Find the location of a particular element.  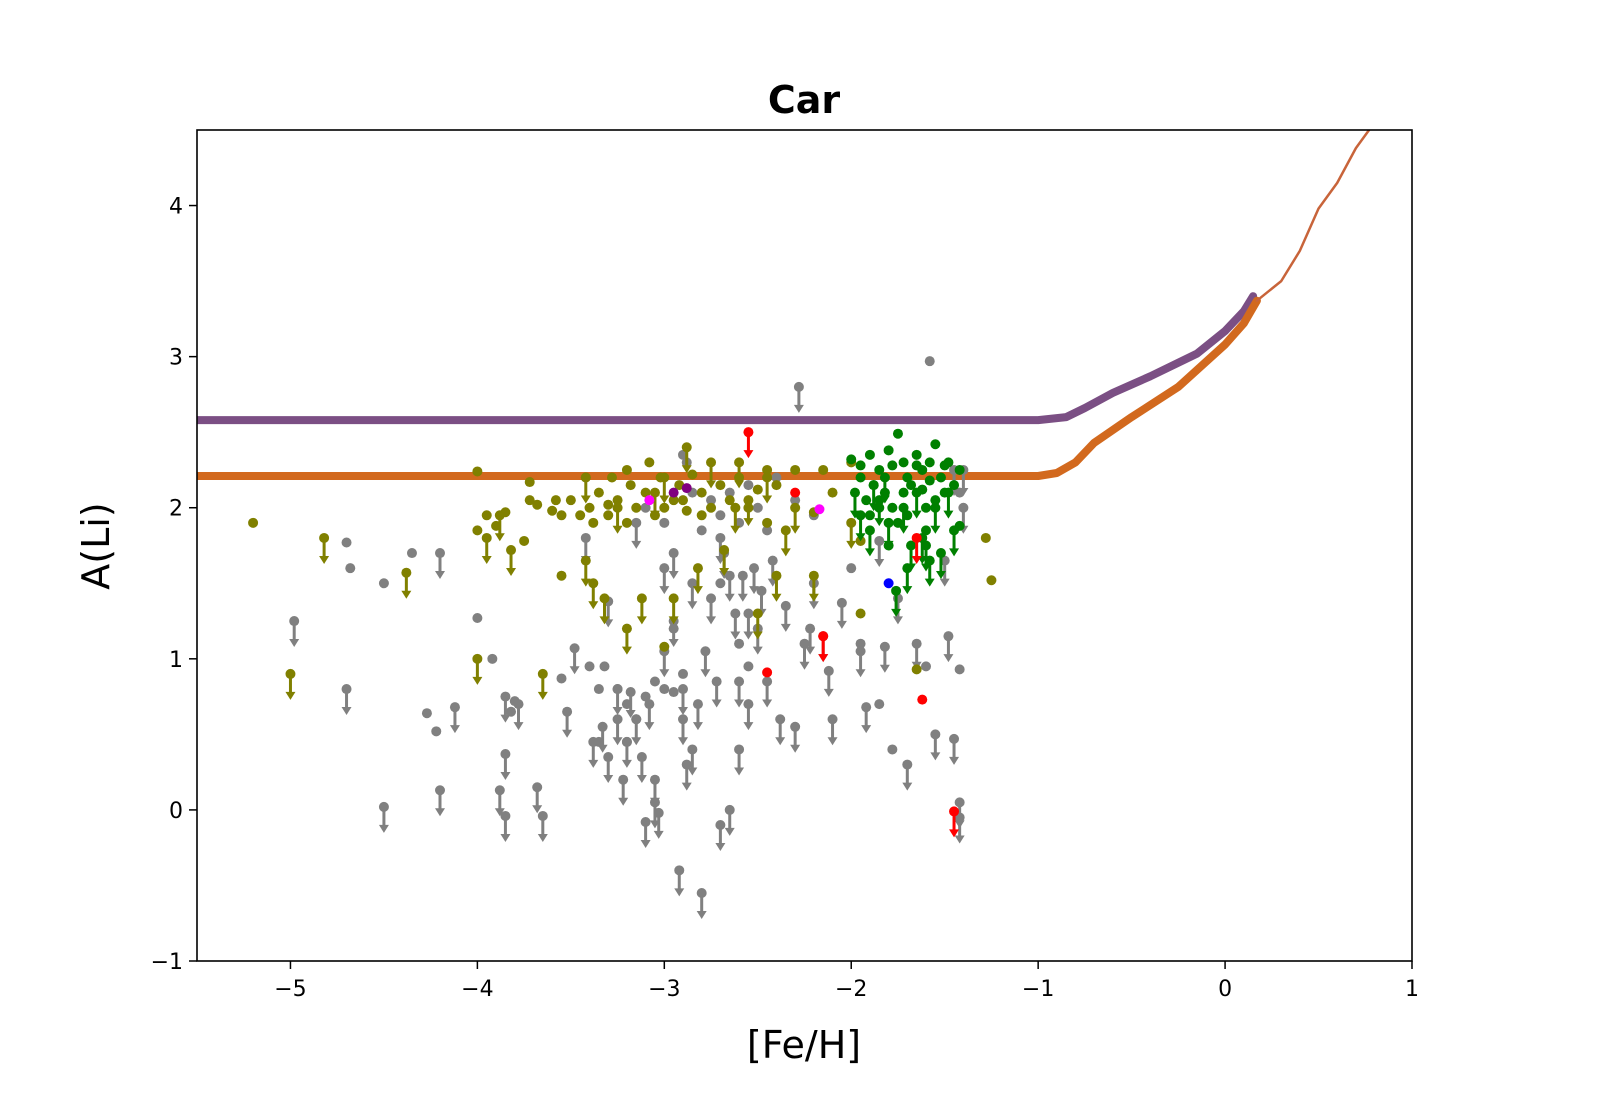

x-tick-label: 1 is located at coordinates (1412, 989).